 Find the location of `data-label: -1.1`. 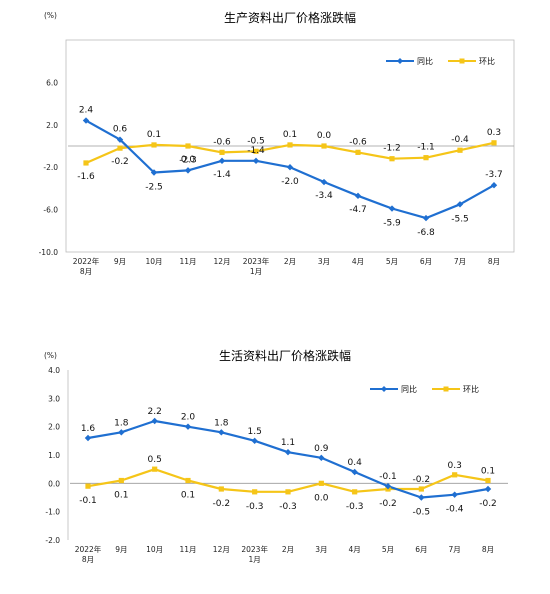

data-label: -1.1 is located at coordinates (426, 148).